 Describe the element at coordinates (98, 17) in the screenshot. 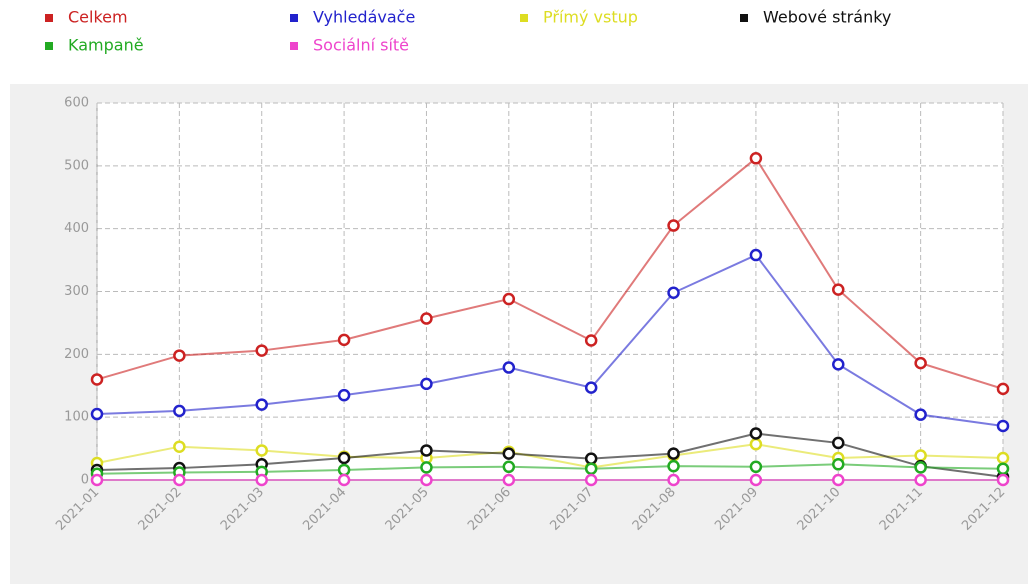

I see `legend-label: Celkem` at that location.